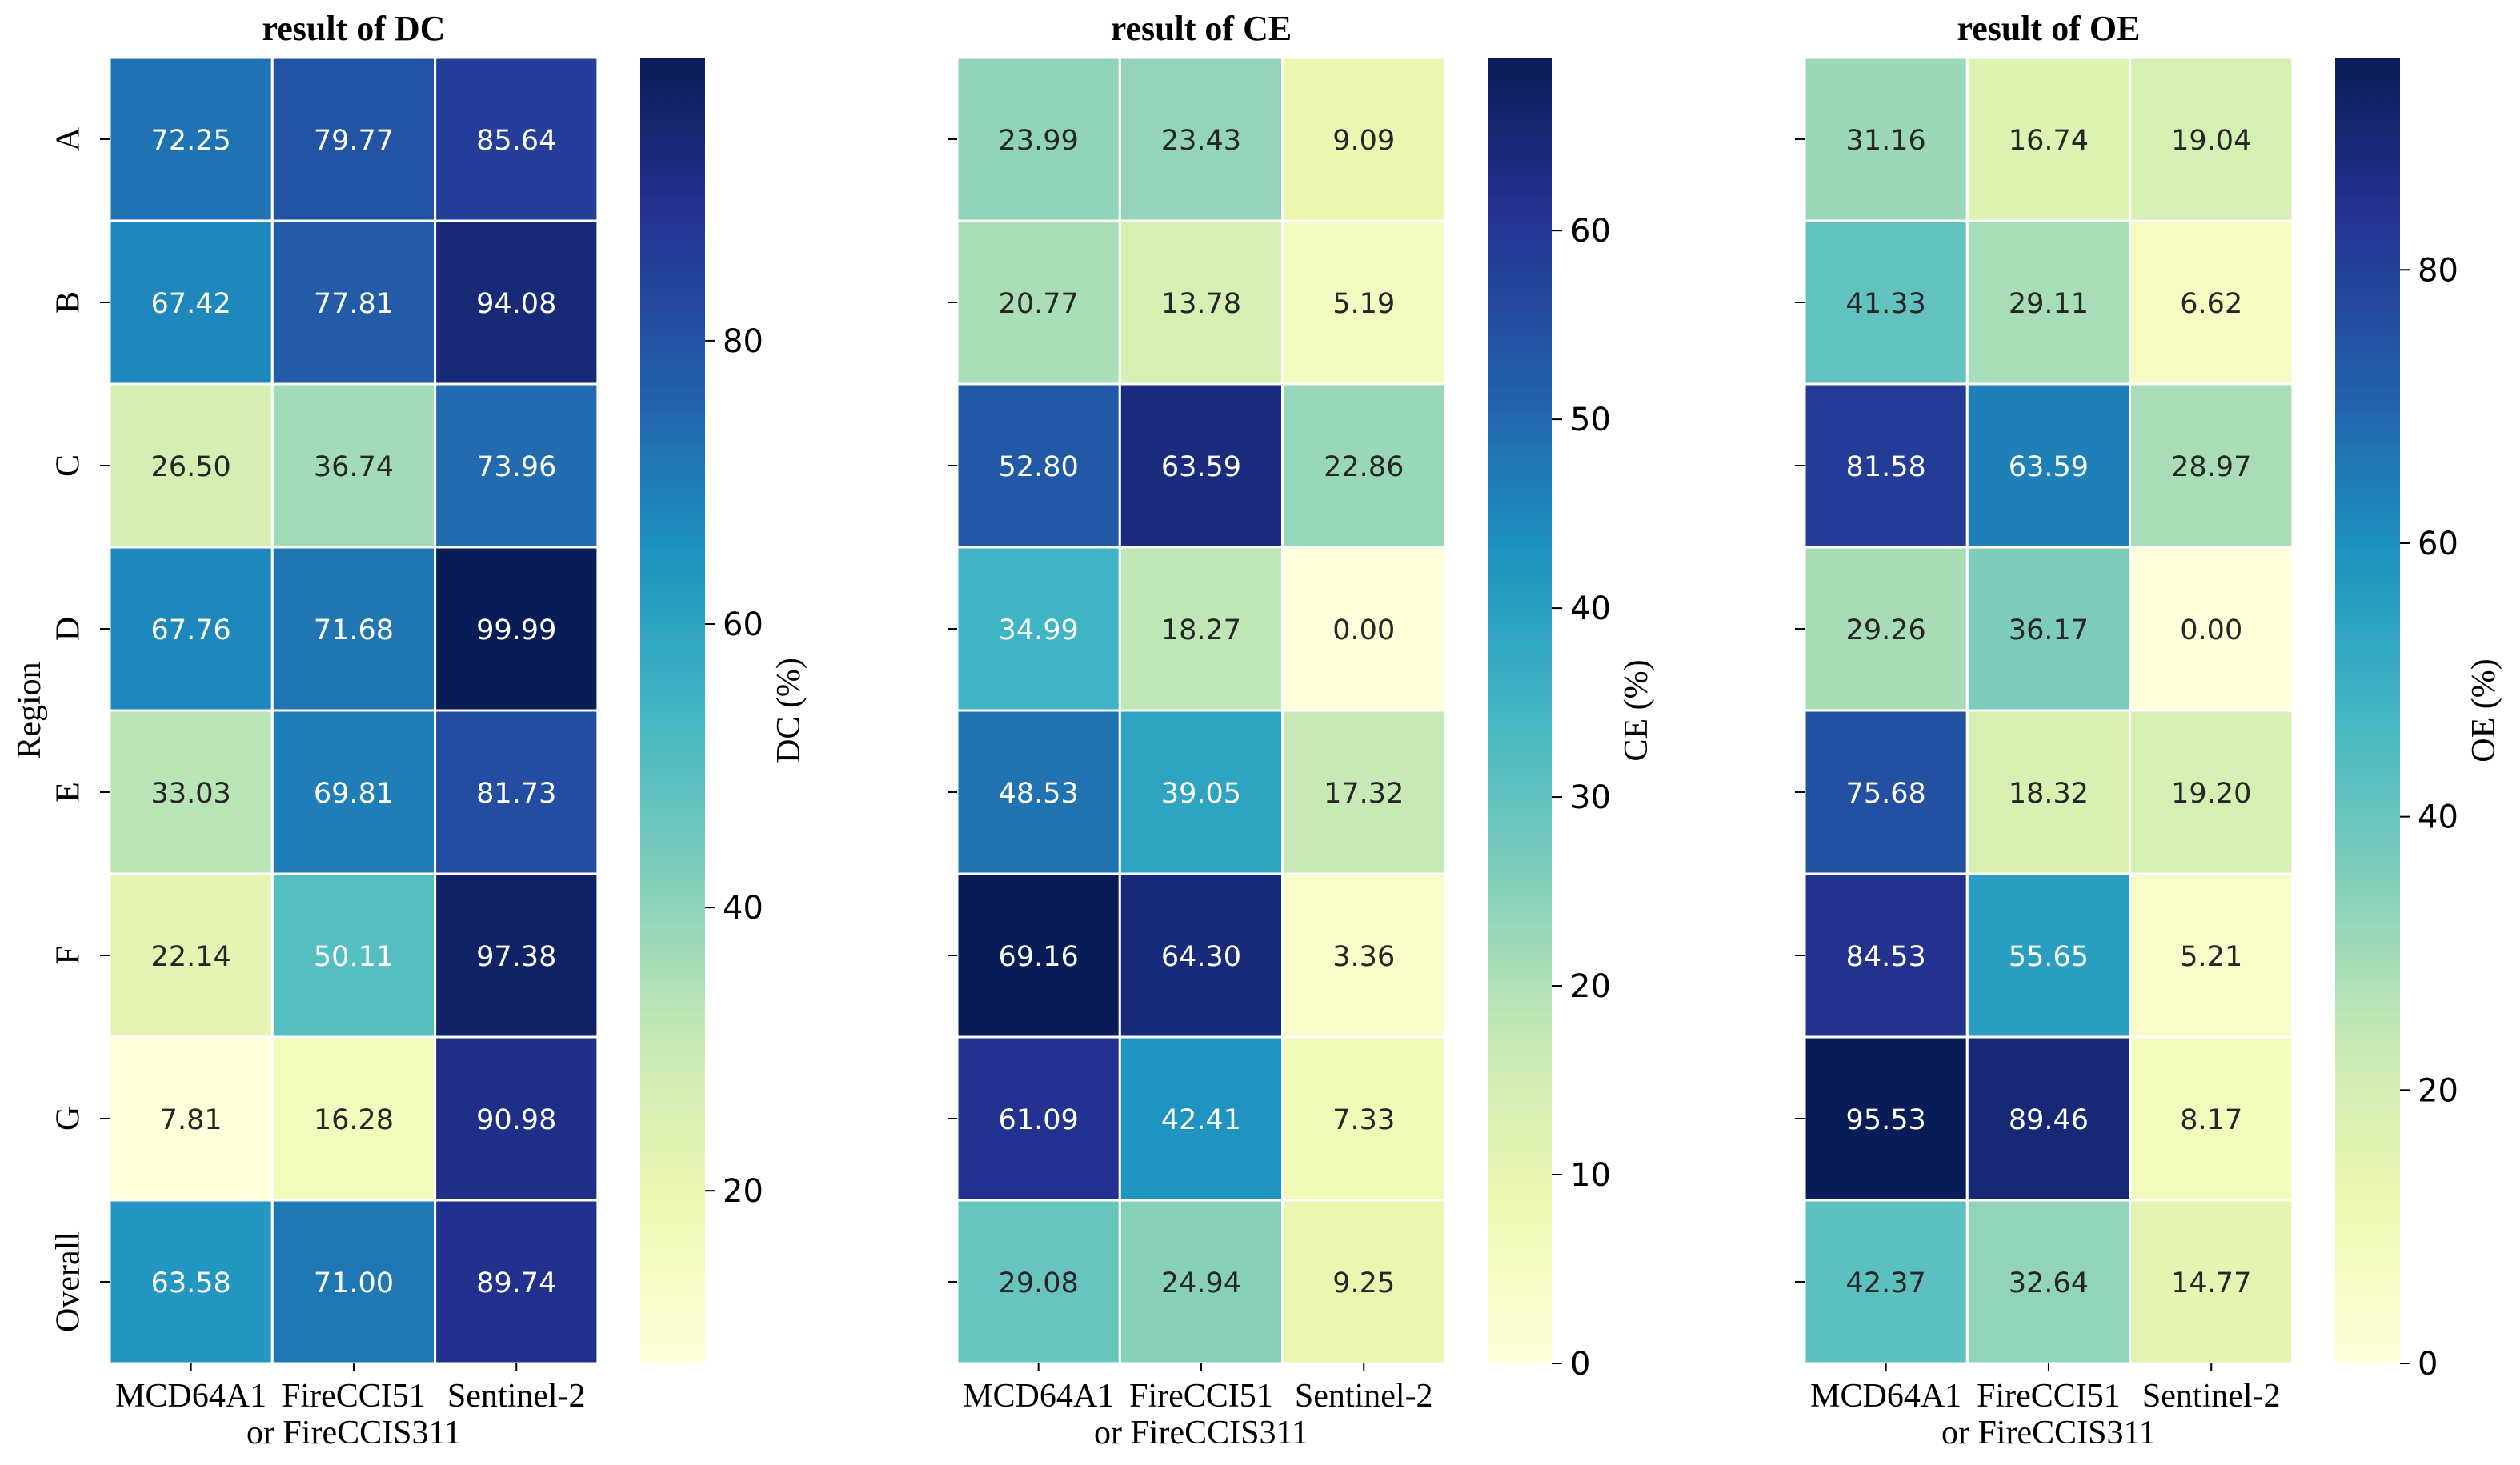 The image size is (2520, 1465). I want to click on cell-value-label: 24.94, so click(1201, 1283).